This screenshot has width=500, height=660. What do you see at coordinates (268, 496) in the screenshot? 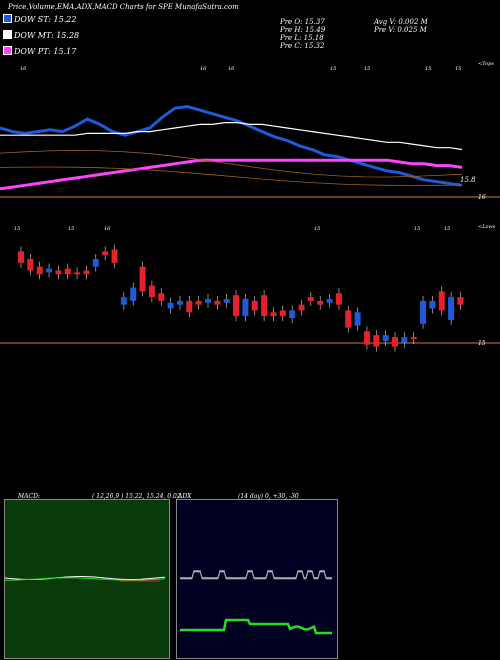
I see `adx-values: (14 day) 0, +30, -30` at bounding box center [268, 496].